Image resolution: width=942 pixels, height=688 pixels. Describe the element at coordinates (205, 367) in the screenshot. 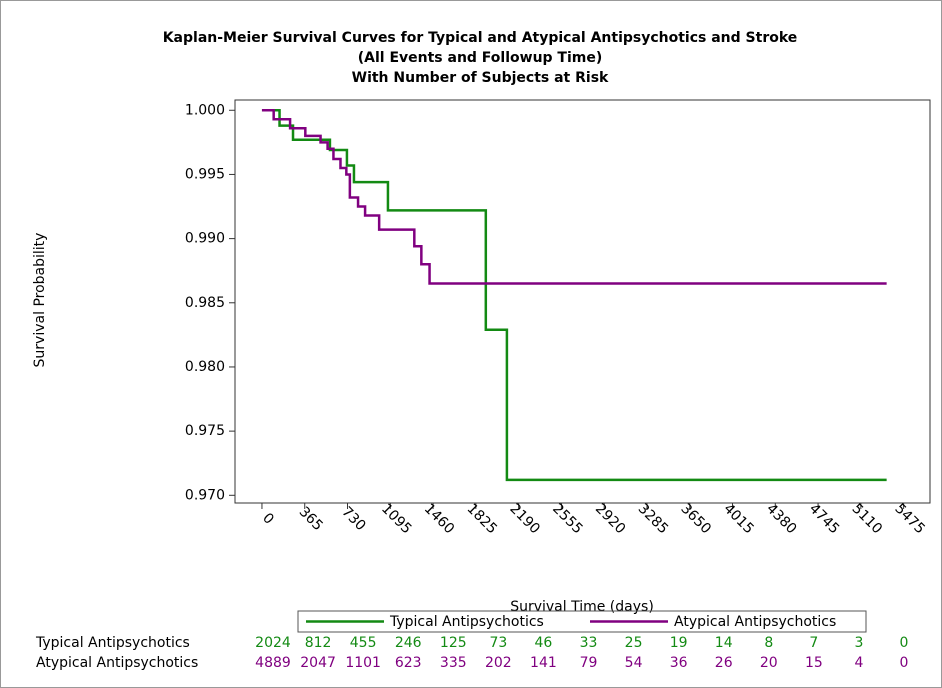

I see `y-tick-label: 0.980` at that location.